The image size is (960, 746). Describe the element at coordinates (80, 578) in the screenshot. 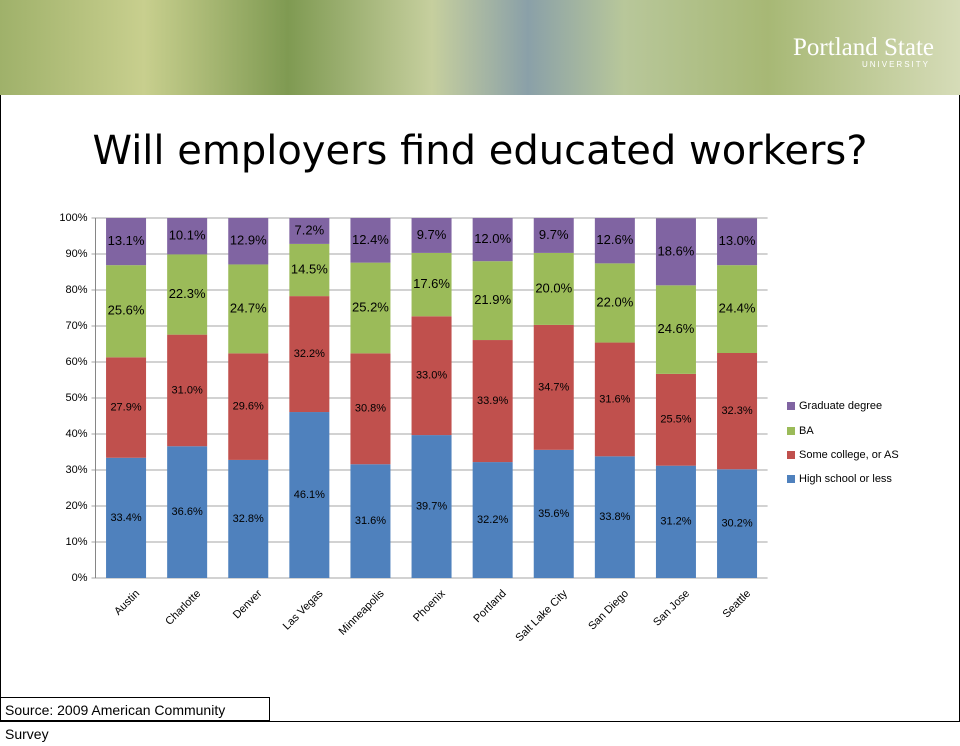

I see `y-tick-label: 0%` at that location.